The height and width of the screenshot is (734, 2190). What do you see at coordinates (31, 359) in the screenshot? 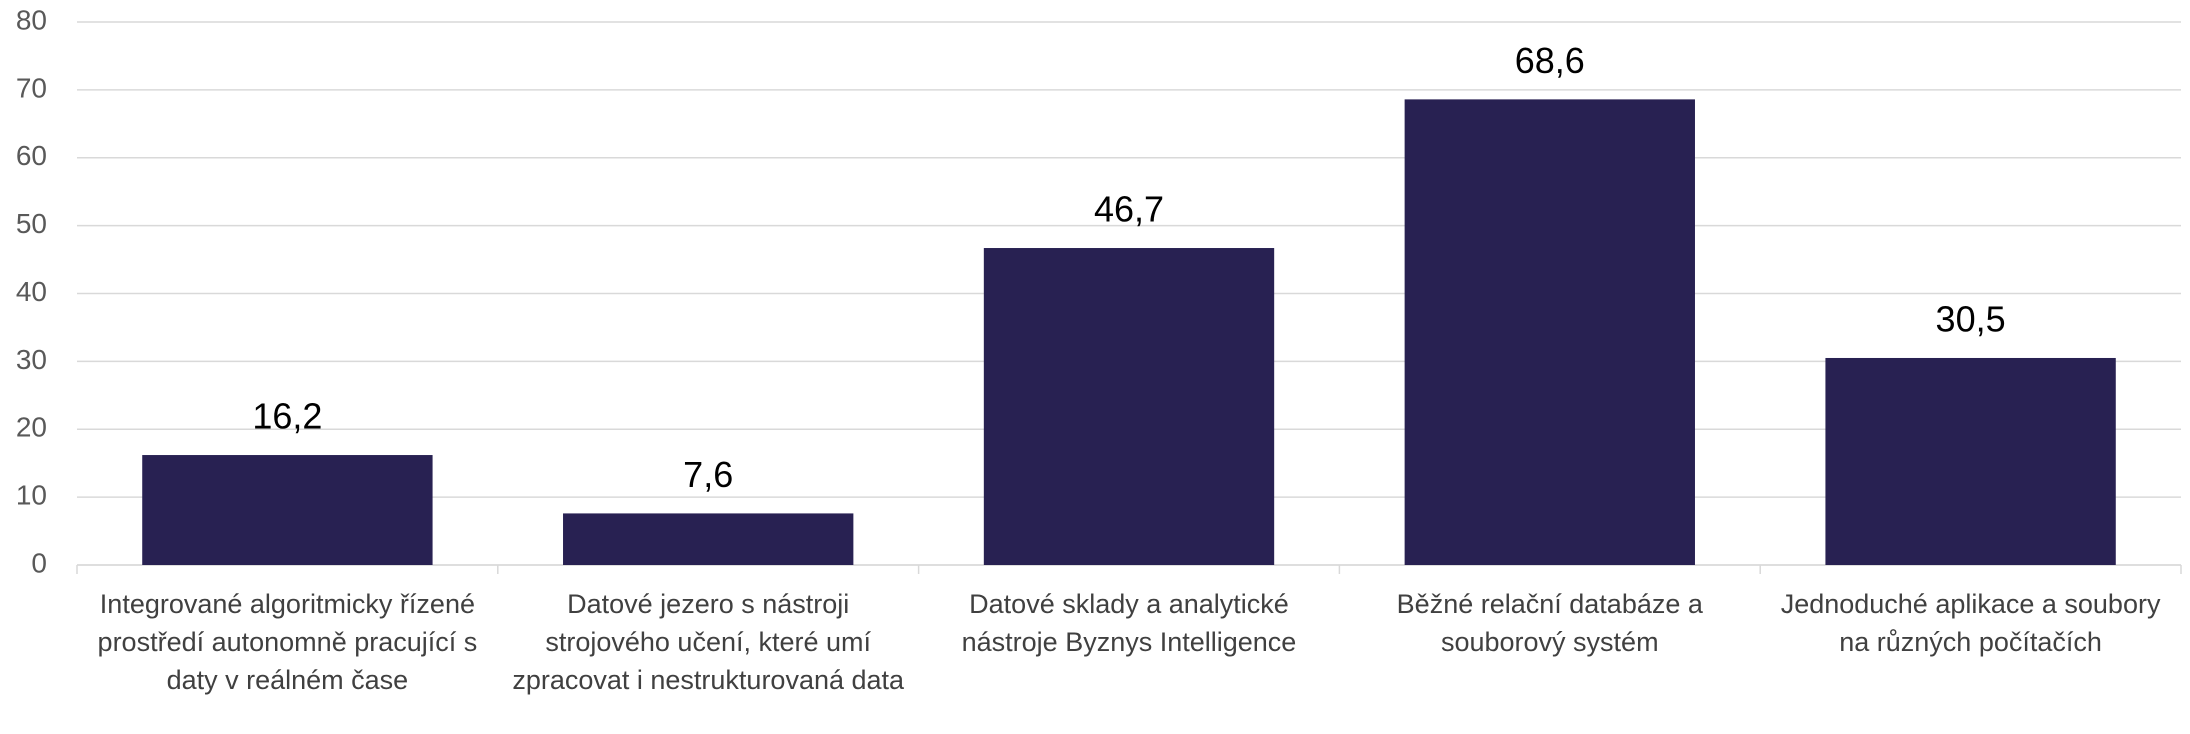
I see `y-tick-label: 30` at bounding box center [31, 359].